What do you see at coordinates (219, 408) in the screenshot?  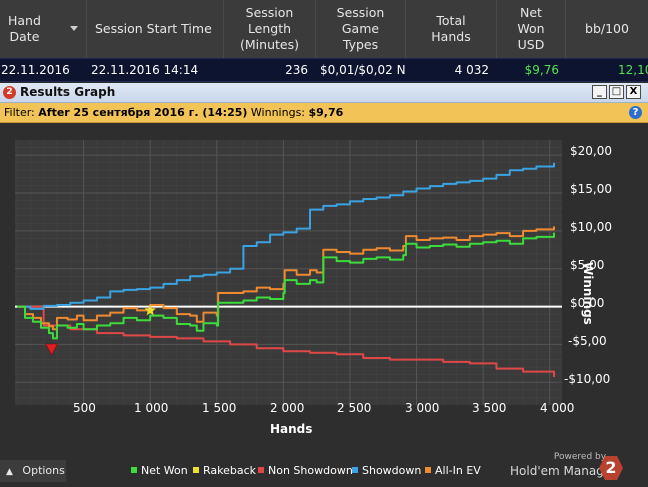 I see `x-tick-label: 1 500` at bounding box center [219, 408].